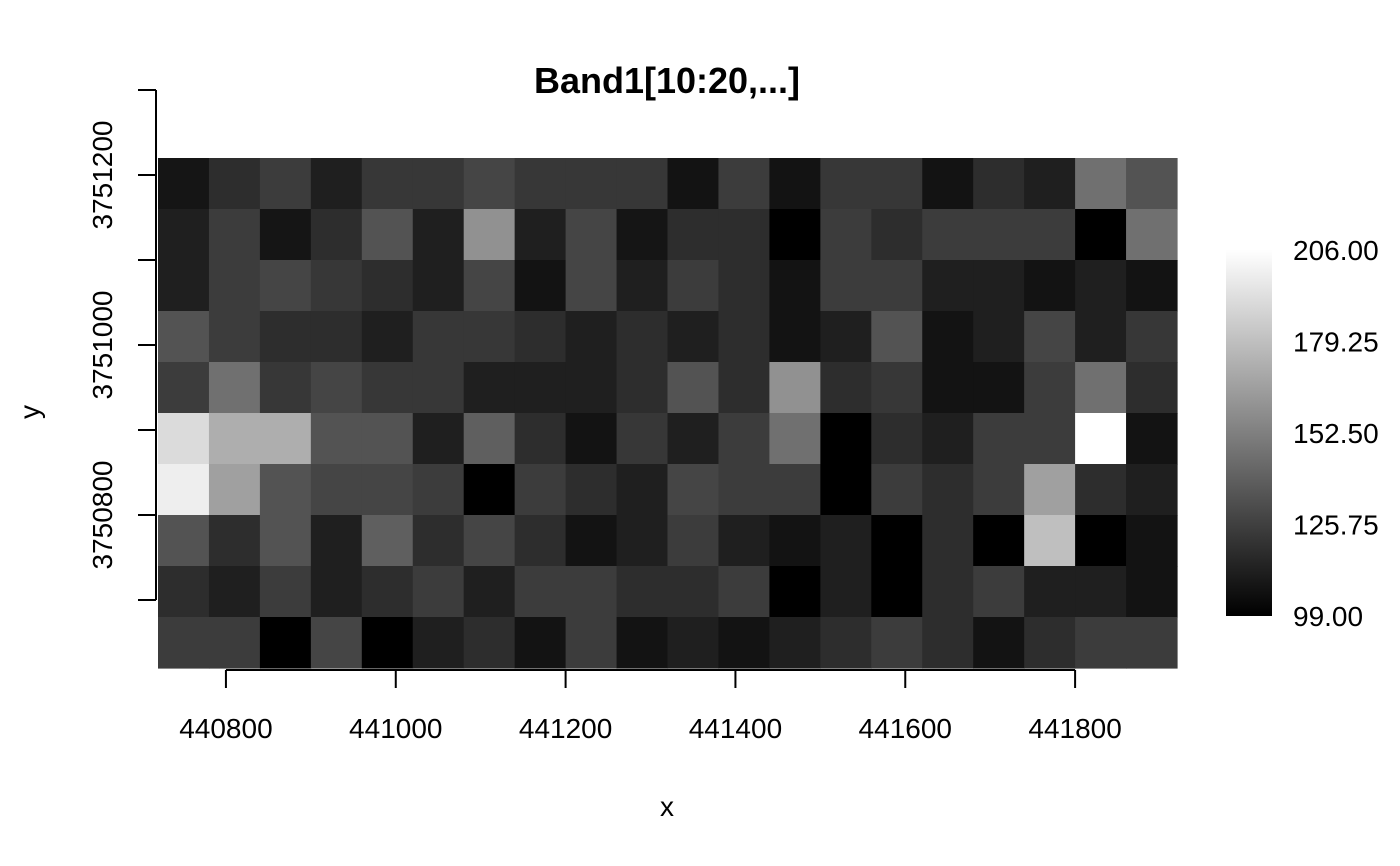 This screenshot has width=1400, height=866. Describe the element at coordinates (395, 728) in the screenshot. I see `x-tick-label: 441000` at that location.